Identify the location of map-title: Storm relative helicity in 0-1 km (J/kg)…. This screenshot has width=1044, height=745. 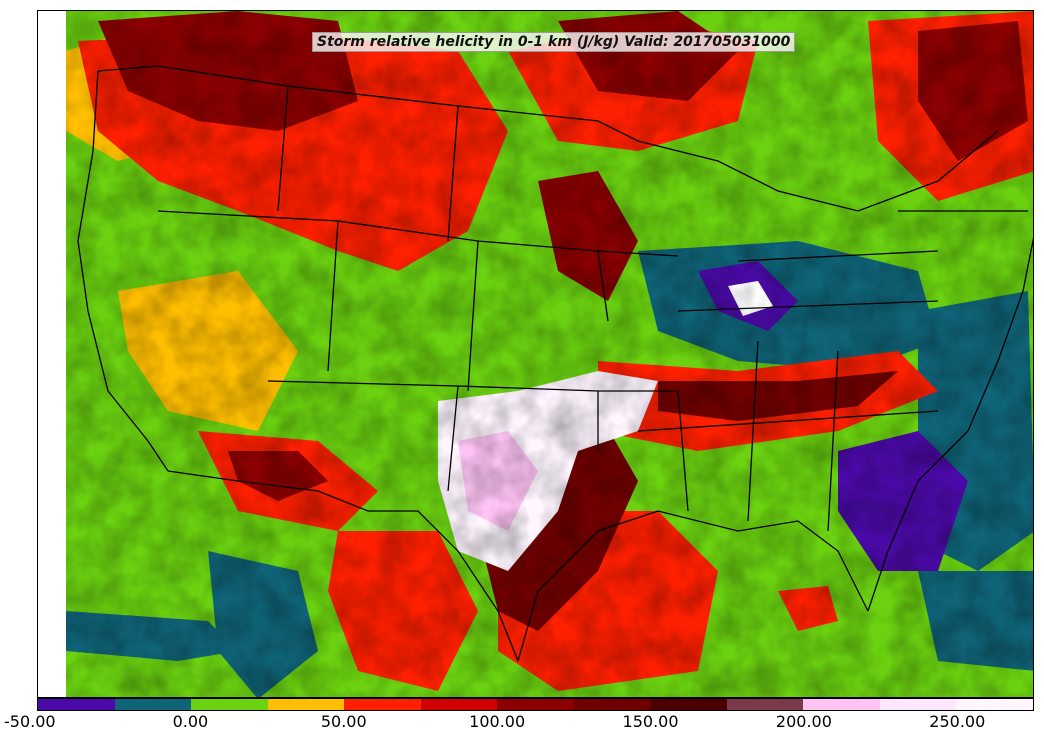
(554, 42).